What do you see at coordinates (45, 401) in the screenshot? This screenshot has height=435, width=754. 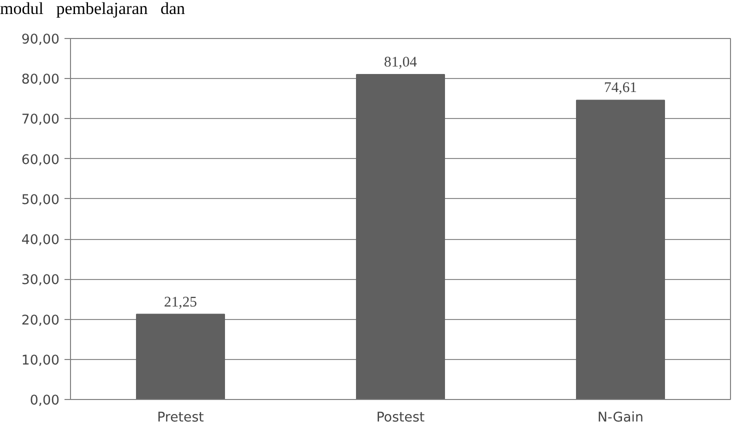 I see `y-tick-label: 0,00` at bounding box center [45, 401].